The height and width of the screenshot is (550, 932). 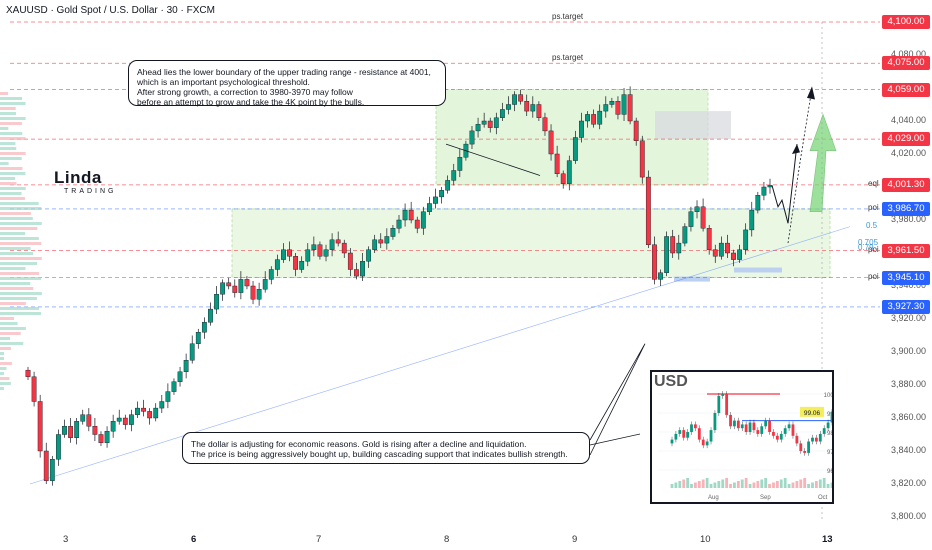 I want to click on poi-marker-right, so click(x=758, y=270).